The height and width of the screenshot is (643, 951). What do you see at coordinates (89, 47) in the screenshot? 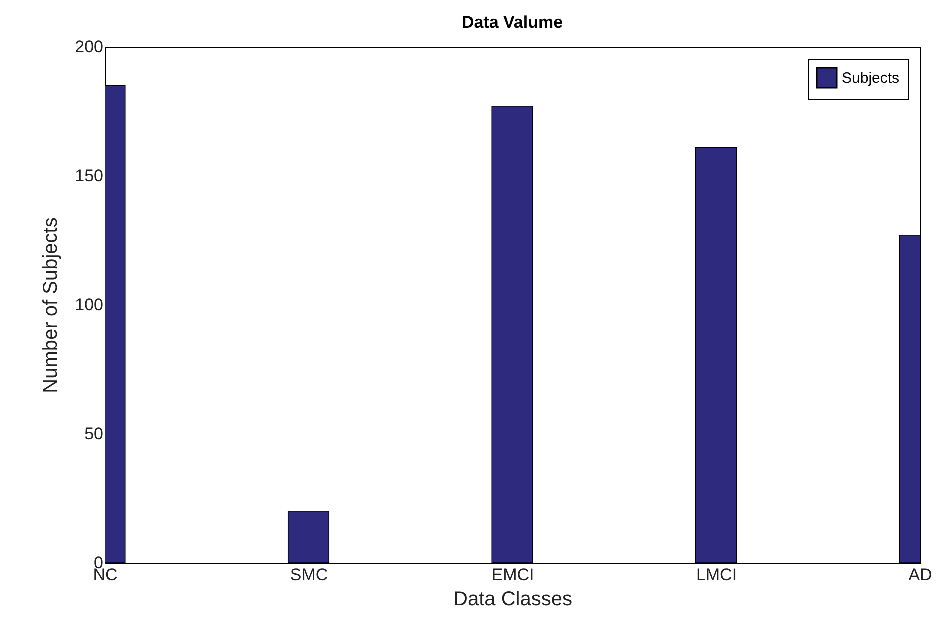
I see `y-tick-label: 200` at bounding box center [89, 47].